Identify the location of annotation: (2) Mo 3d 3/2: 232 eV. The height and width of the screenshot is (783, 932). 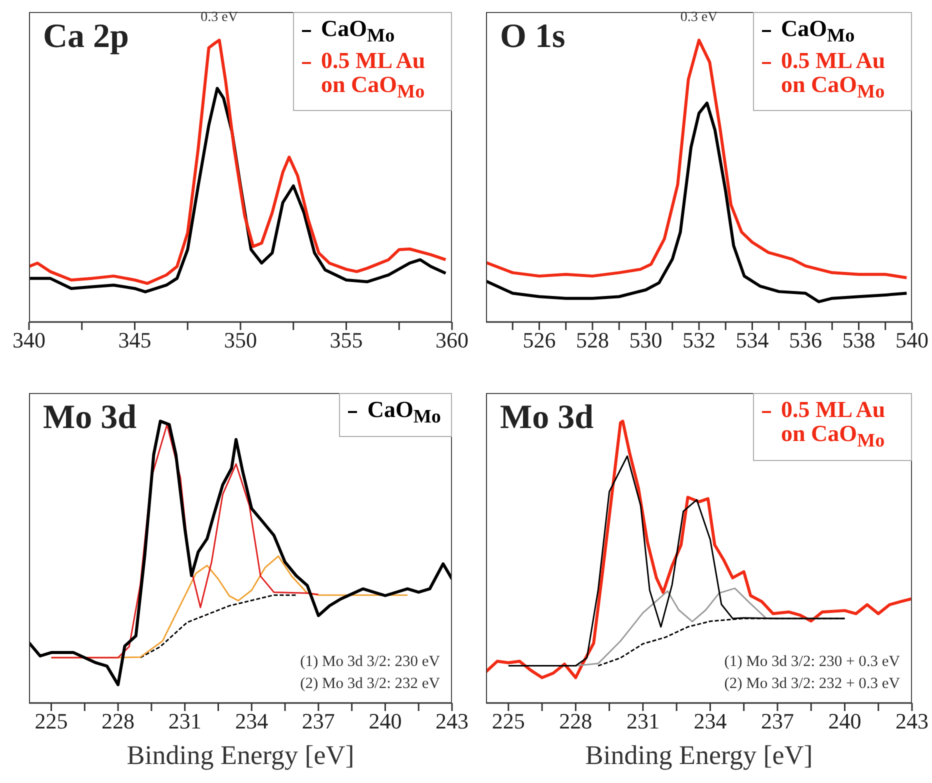
(370, 684).